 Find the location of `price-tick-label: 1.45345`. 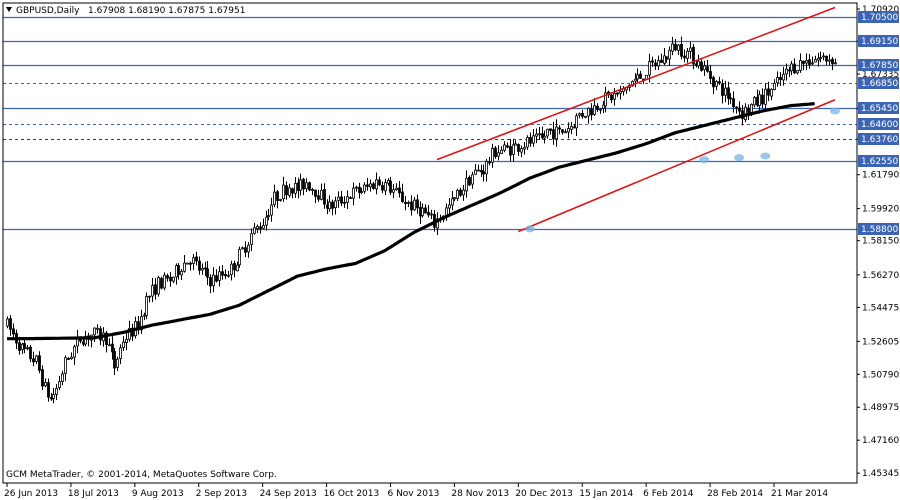

price-tick-label: 1.45345 is located at coordinates (880, 474).